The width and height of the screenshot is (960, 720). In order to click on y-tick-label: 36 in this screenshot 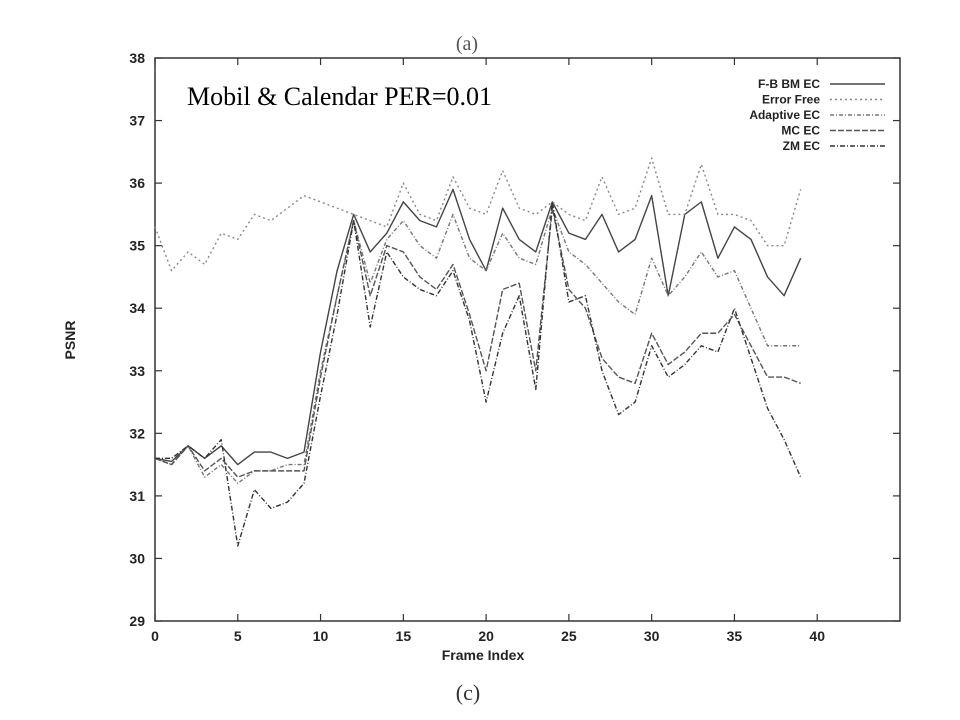, I will do `click(137, 183)`.